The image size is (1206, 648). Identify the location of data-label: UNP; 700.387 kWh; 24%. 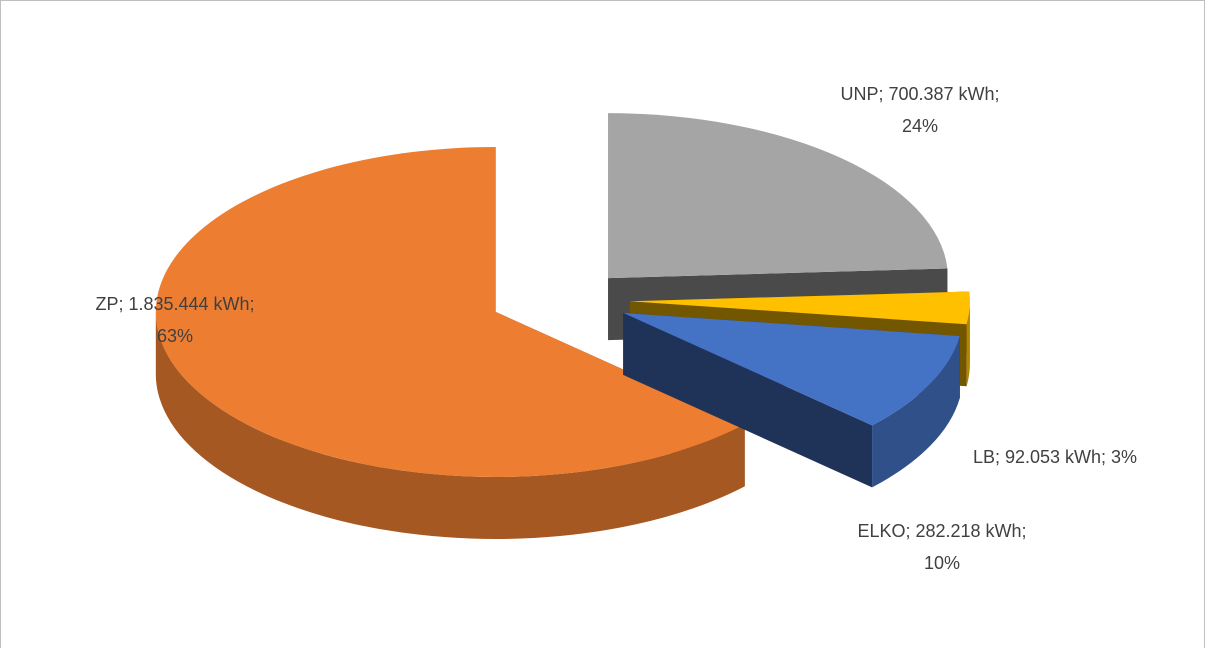
(919, 110).